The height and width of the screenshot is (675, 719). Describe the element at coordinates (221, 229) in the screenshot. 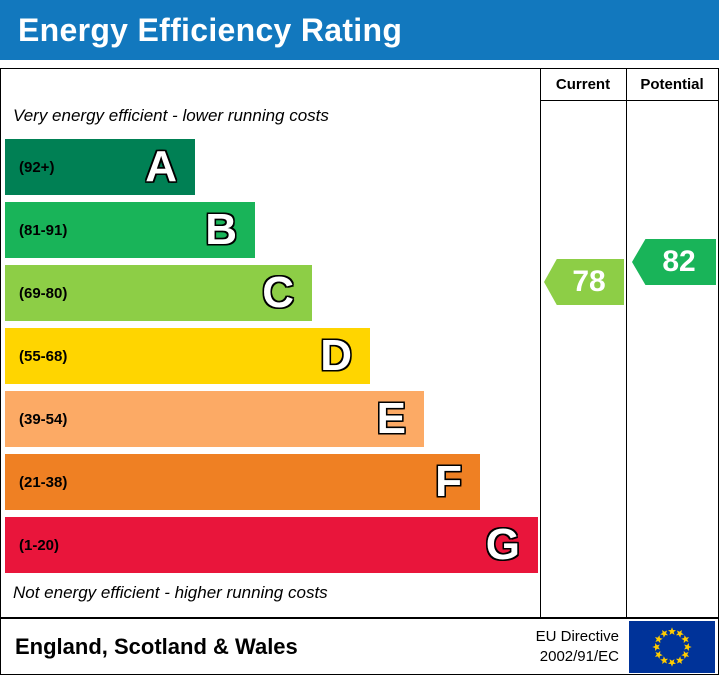

I see `band-letter: B` at that location.